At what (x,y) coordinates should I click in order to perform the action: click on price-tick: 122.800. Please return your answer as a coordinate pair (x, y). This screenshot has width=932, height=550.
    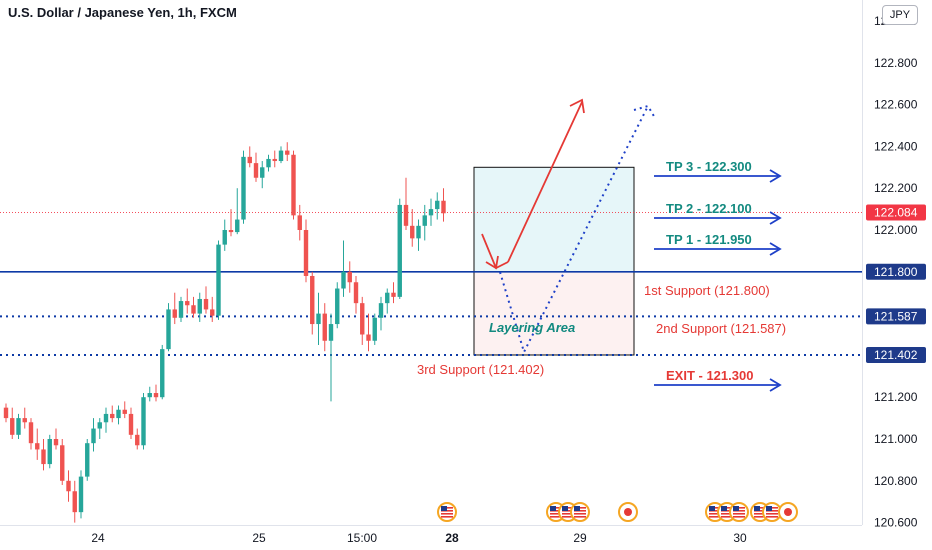
    Looking at the image, I should click on (896, 63).